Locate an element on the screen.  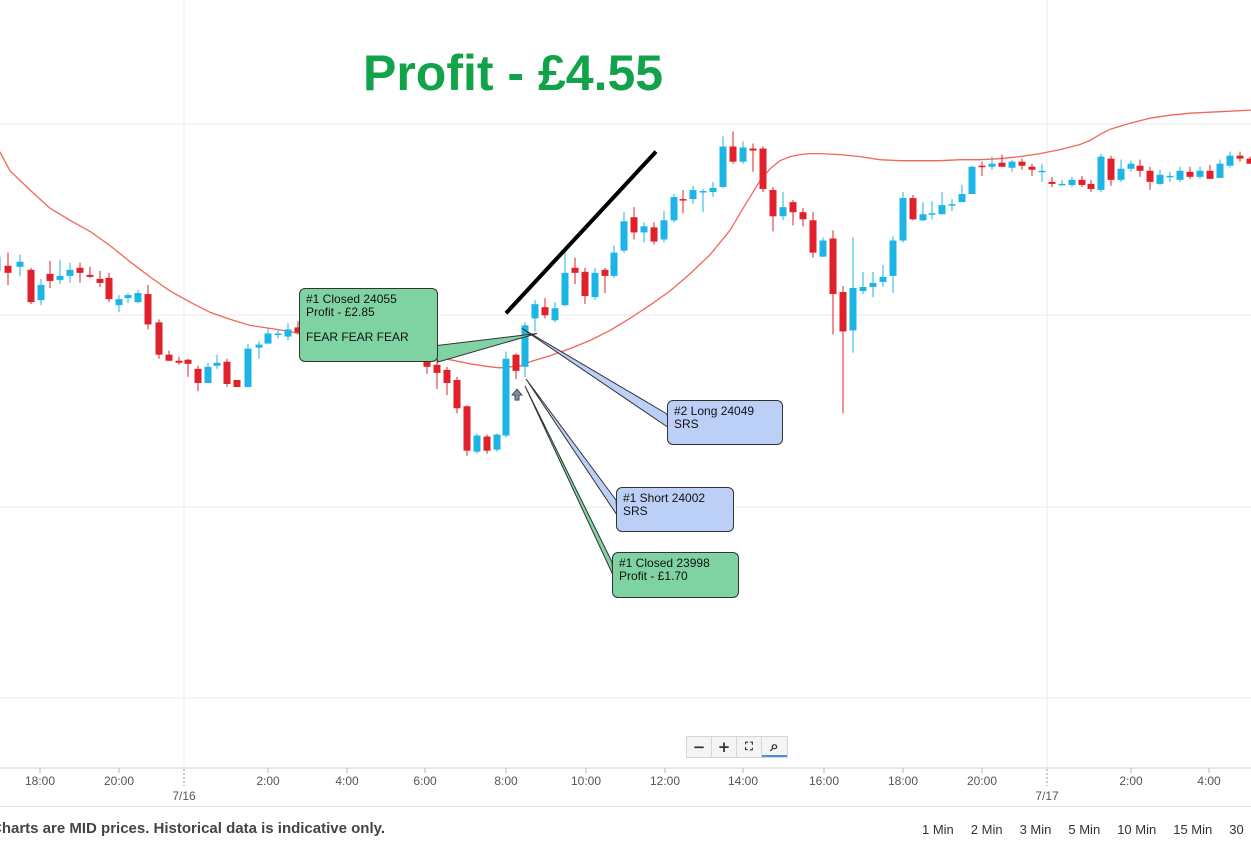
profit-headline: Profit - £4.55 is located at coordinates (513, 73).